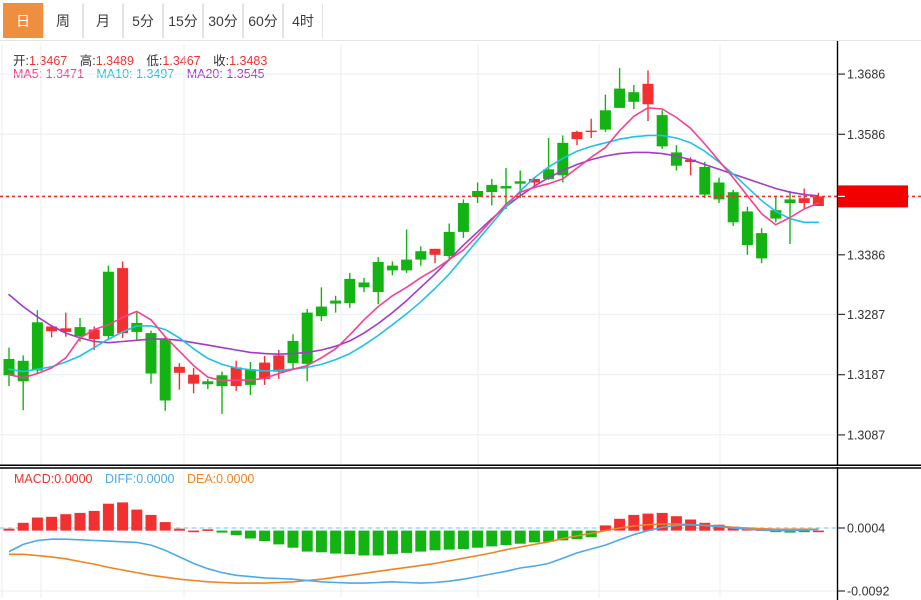 The height and width of the screenshot is (600, 921). I want to click on macd-tick-label: -0.0092, so click(868, 592).